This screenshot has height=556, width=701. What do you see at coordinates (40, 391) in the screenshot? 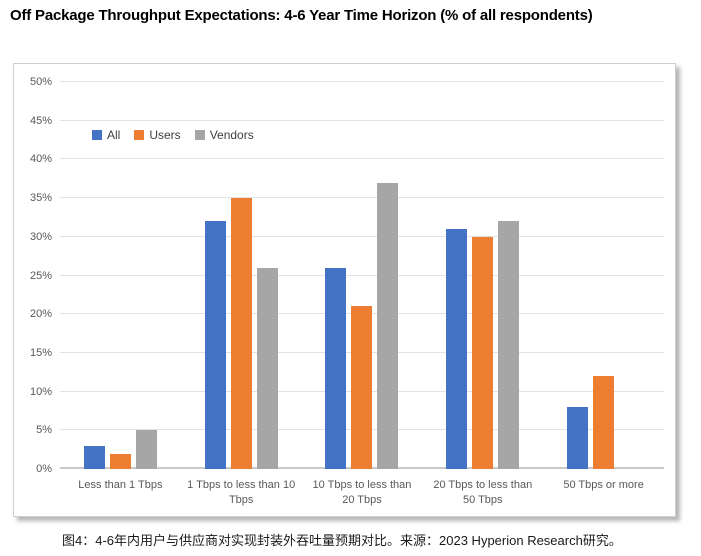
I see `y-axis-label-10%: 10%` at bounding box center [40, 391].